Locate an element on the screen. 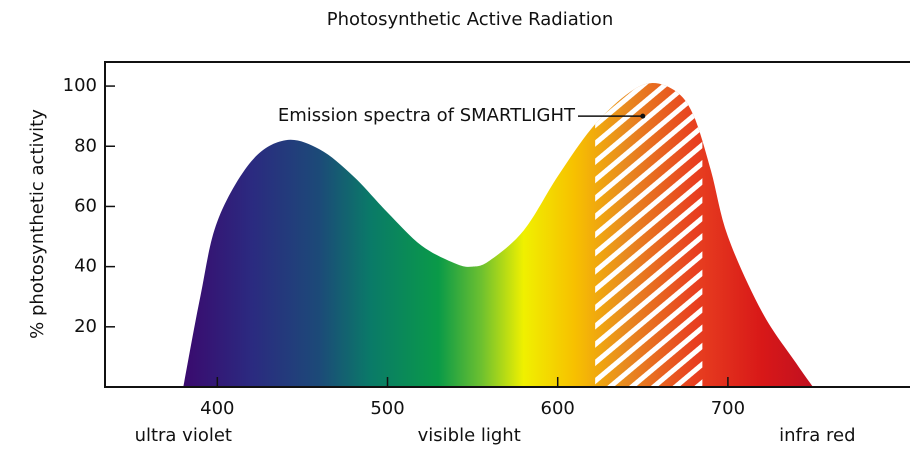 This screenshot has height=454, width=910. y-tick-label: 40 is located at coordinates (85, 266).